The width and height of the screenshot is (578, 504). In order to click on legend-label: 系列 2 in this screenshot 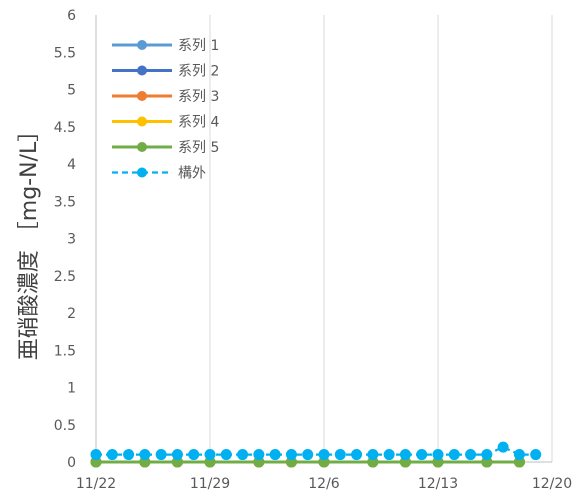, I will do `click(198, 72)`.